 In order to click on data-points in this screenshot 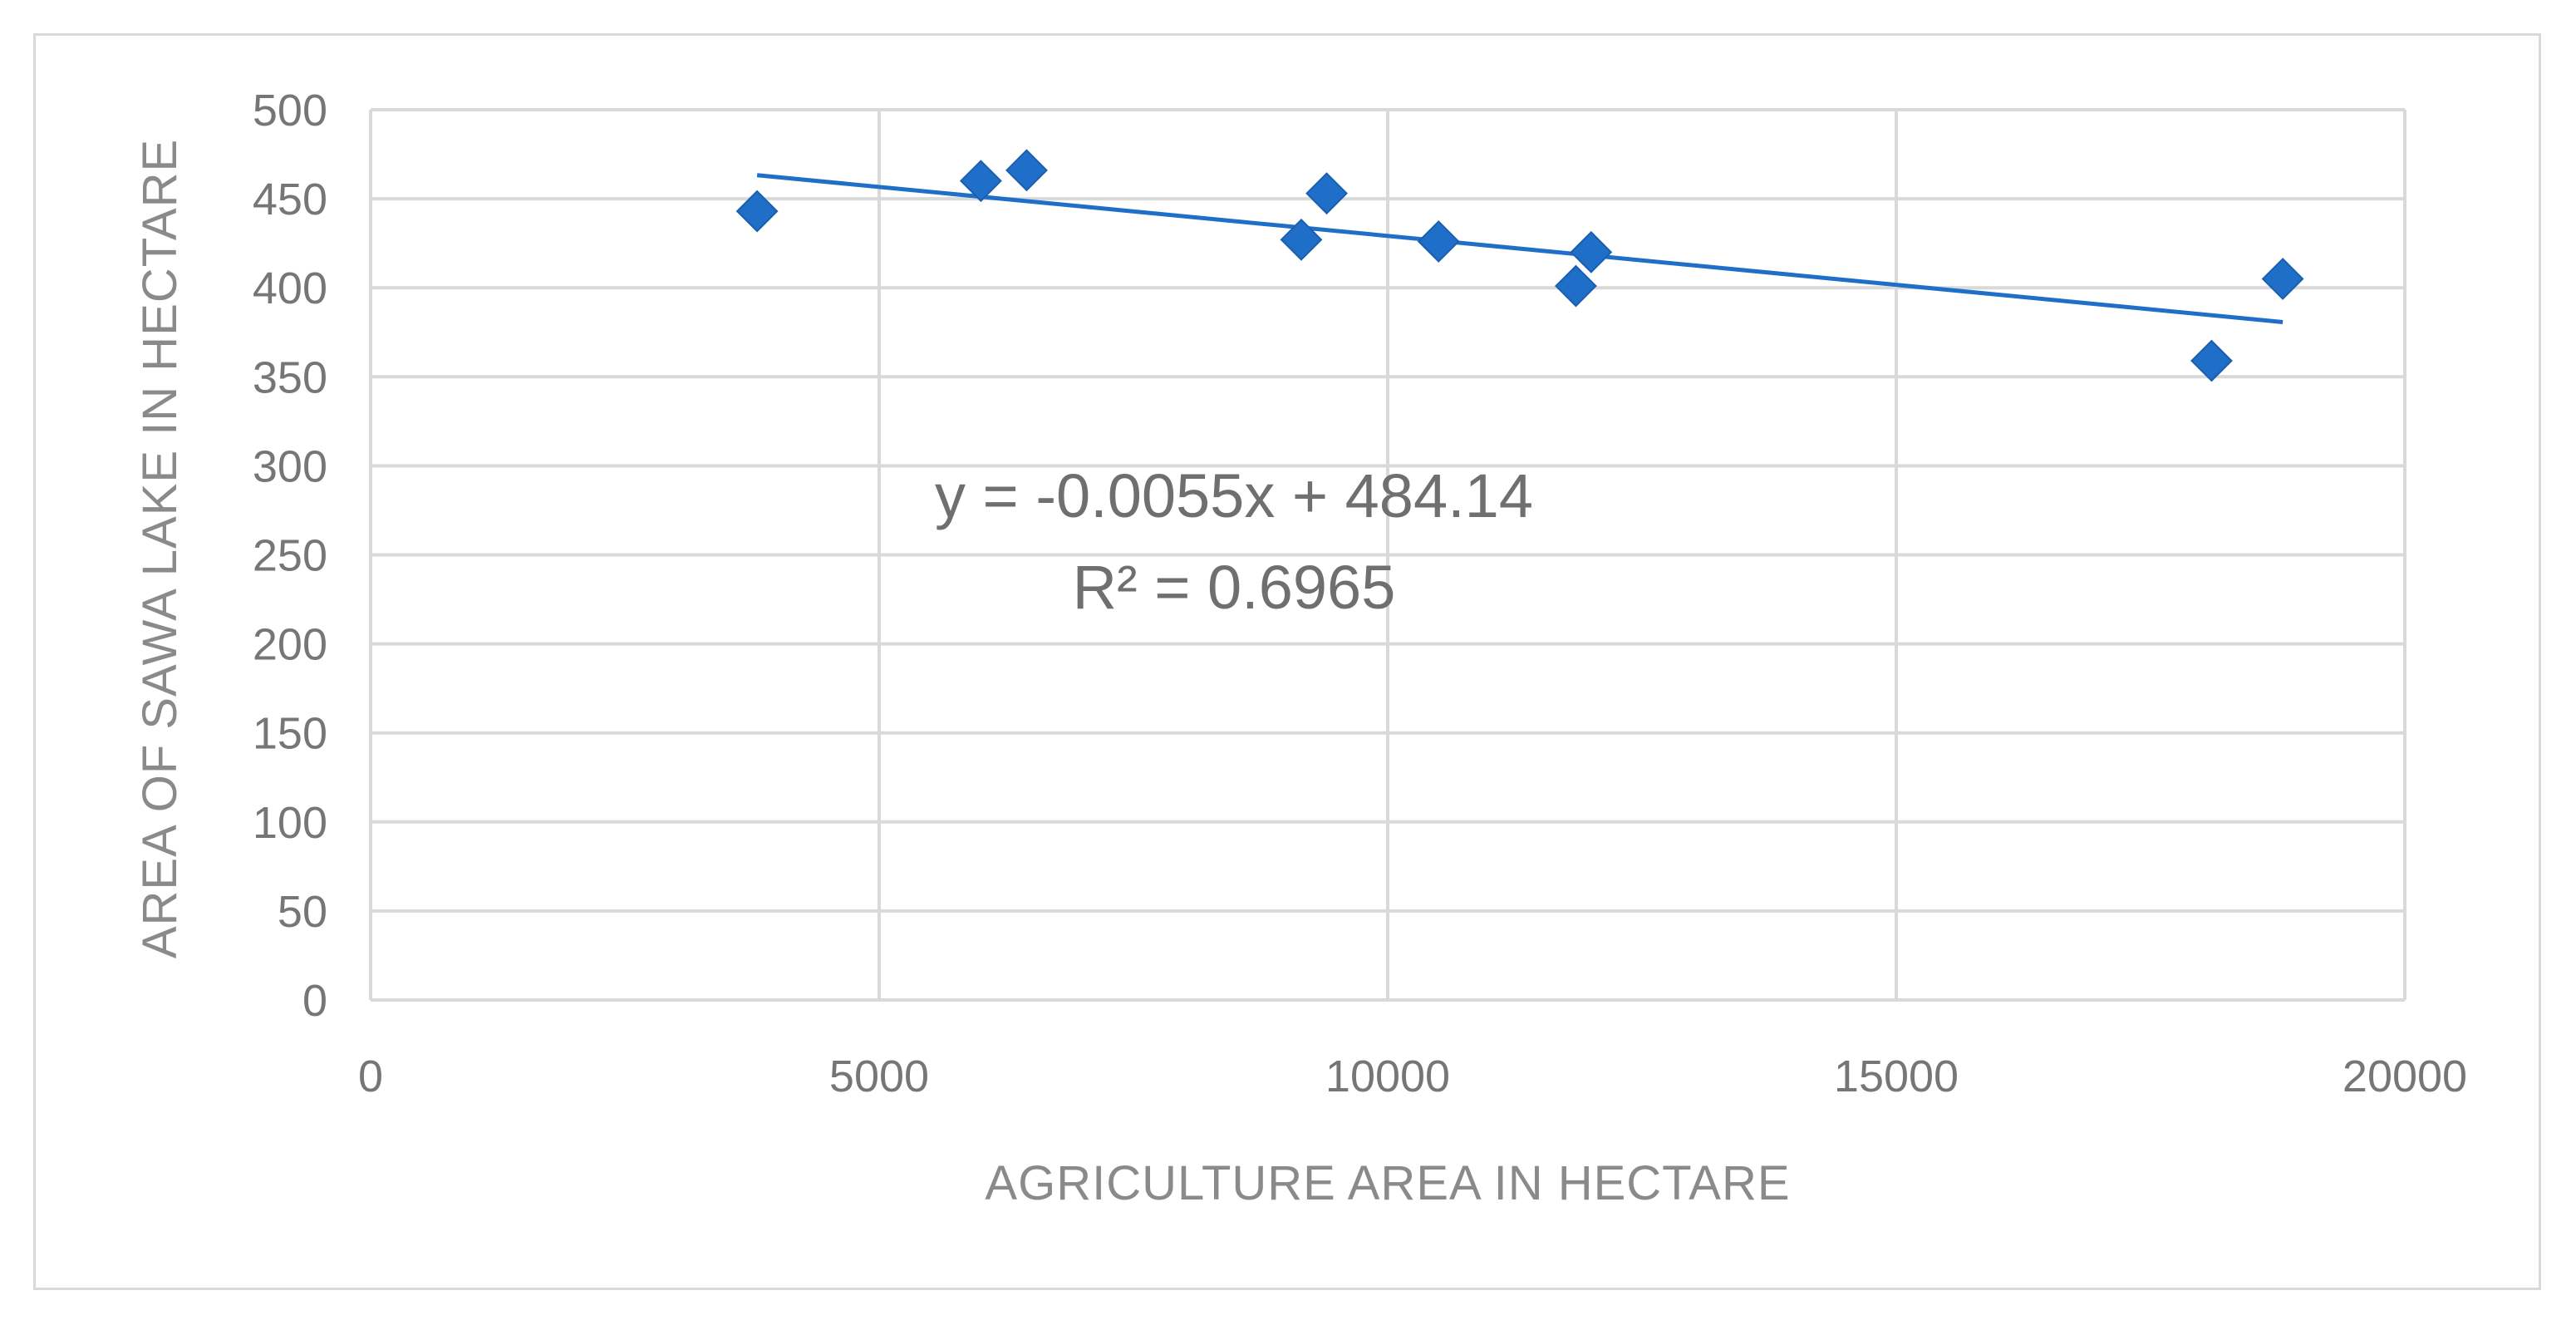, I will do `click(1519, 265)`.